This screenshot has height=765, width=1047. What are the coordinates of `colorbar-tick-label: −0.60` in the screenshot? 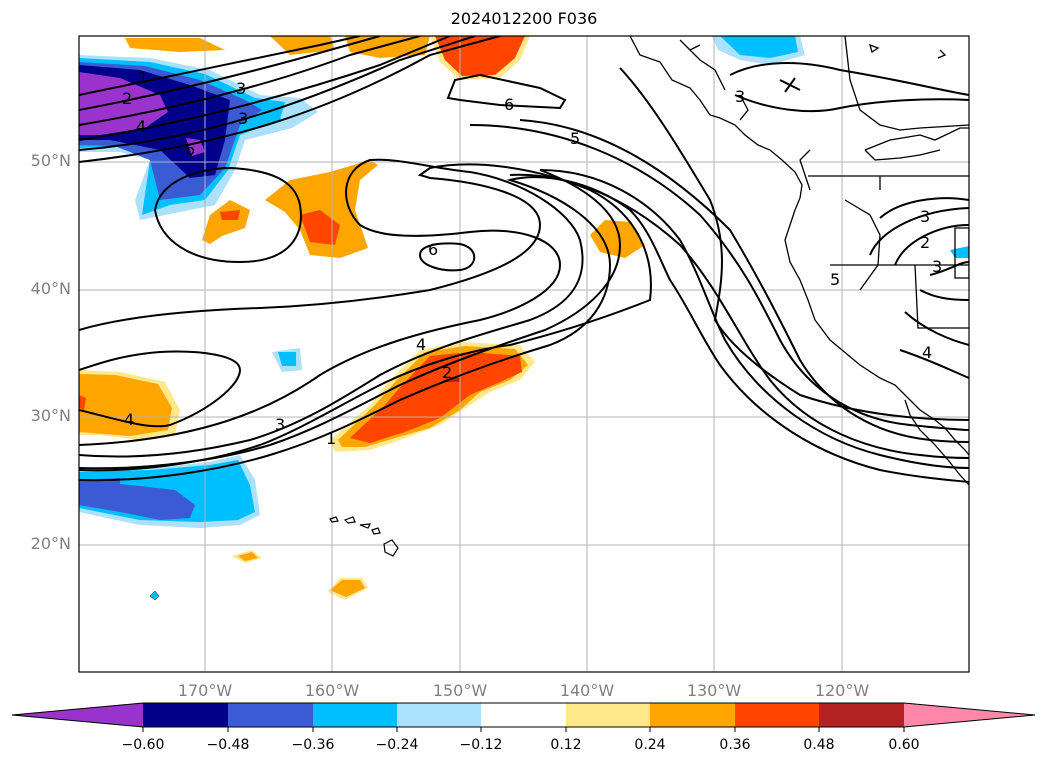 It's located at (143, 745).